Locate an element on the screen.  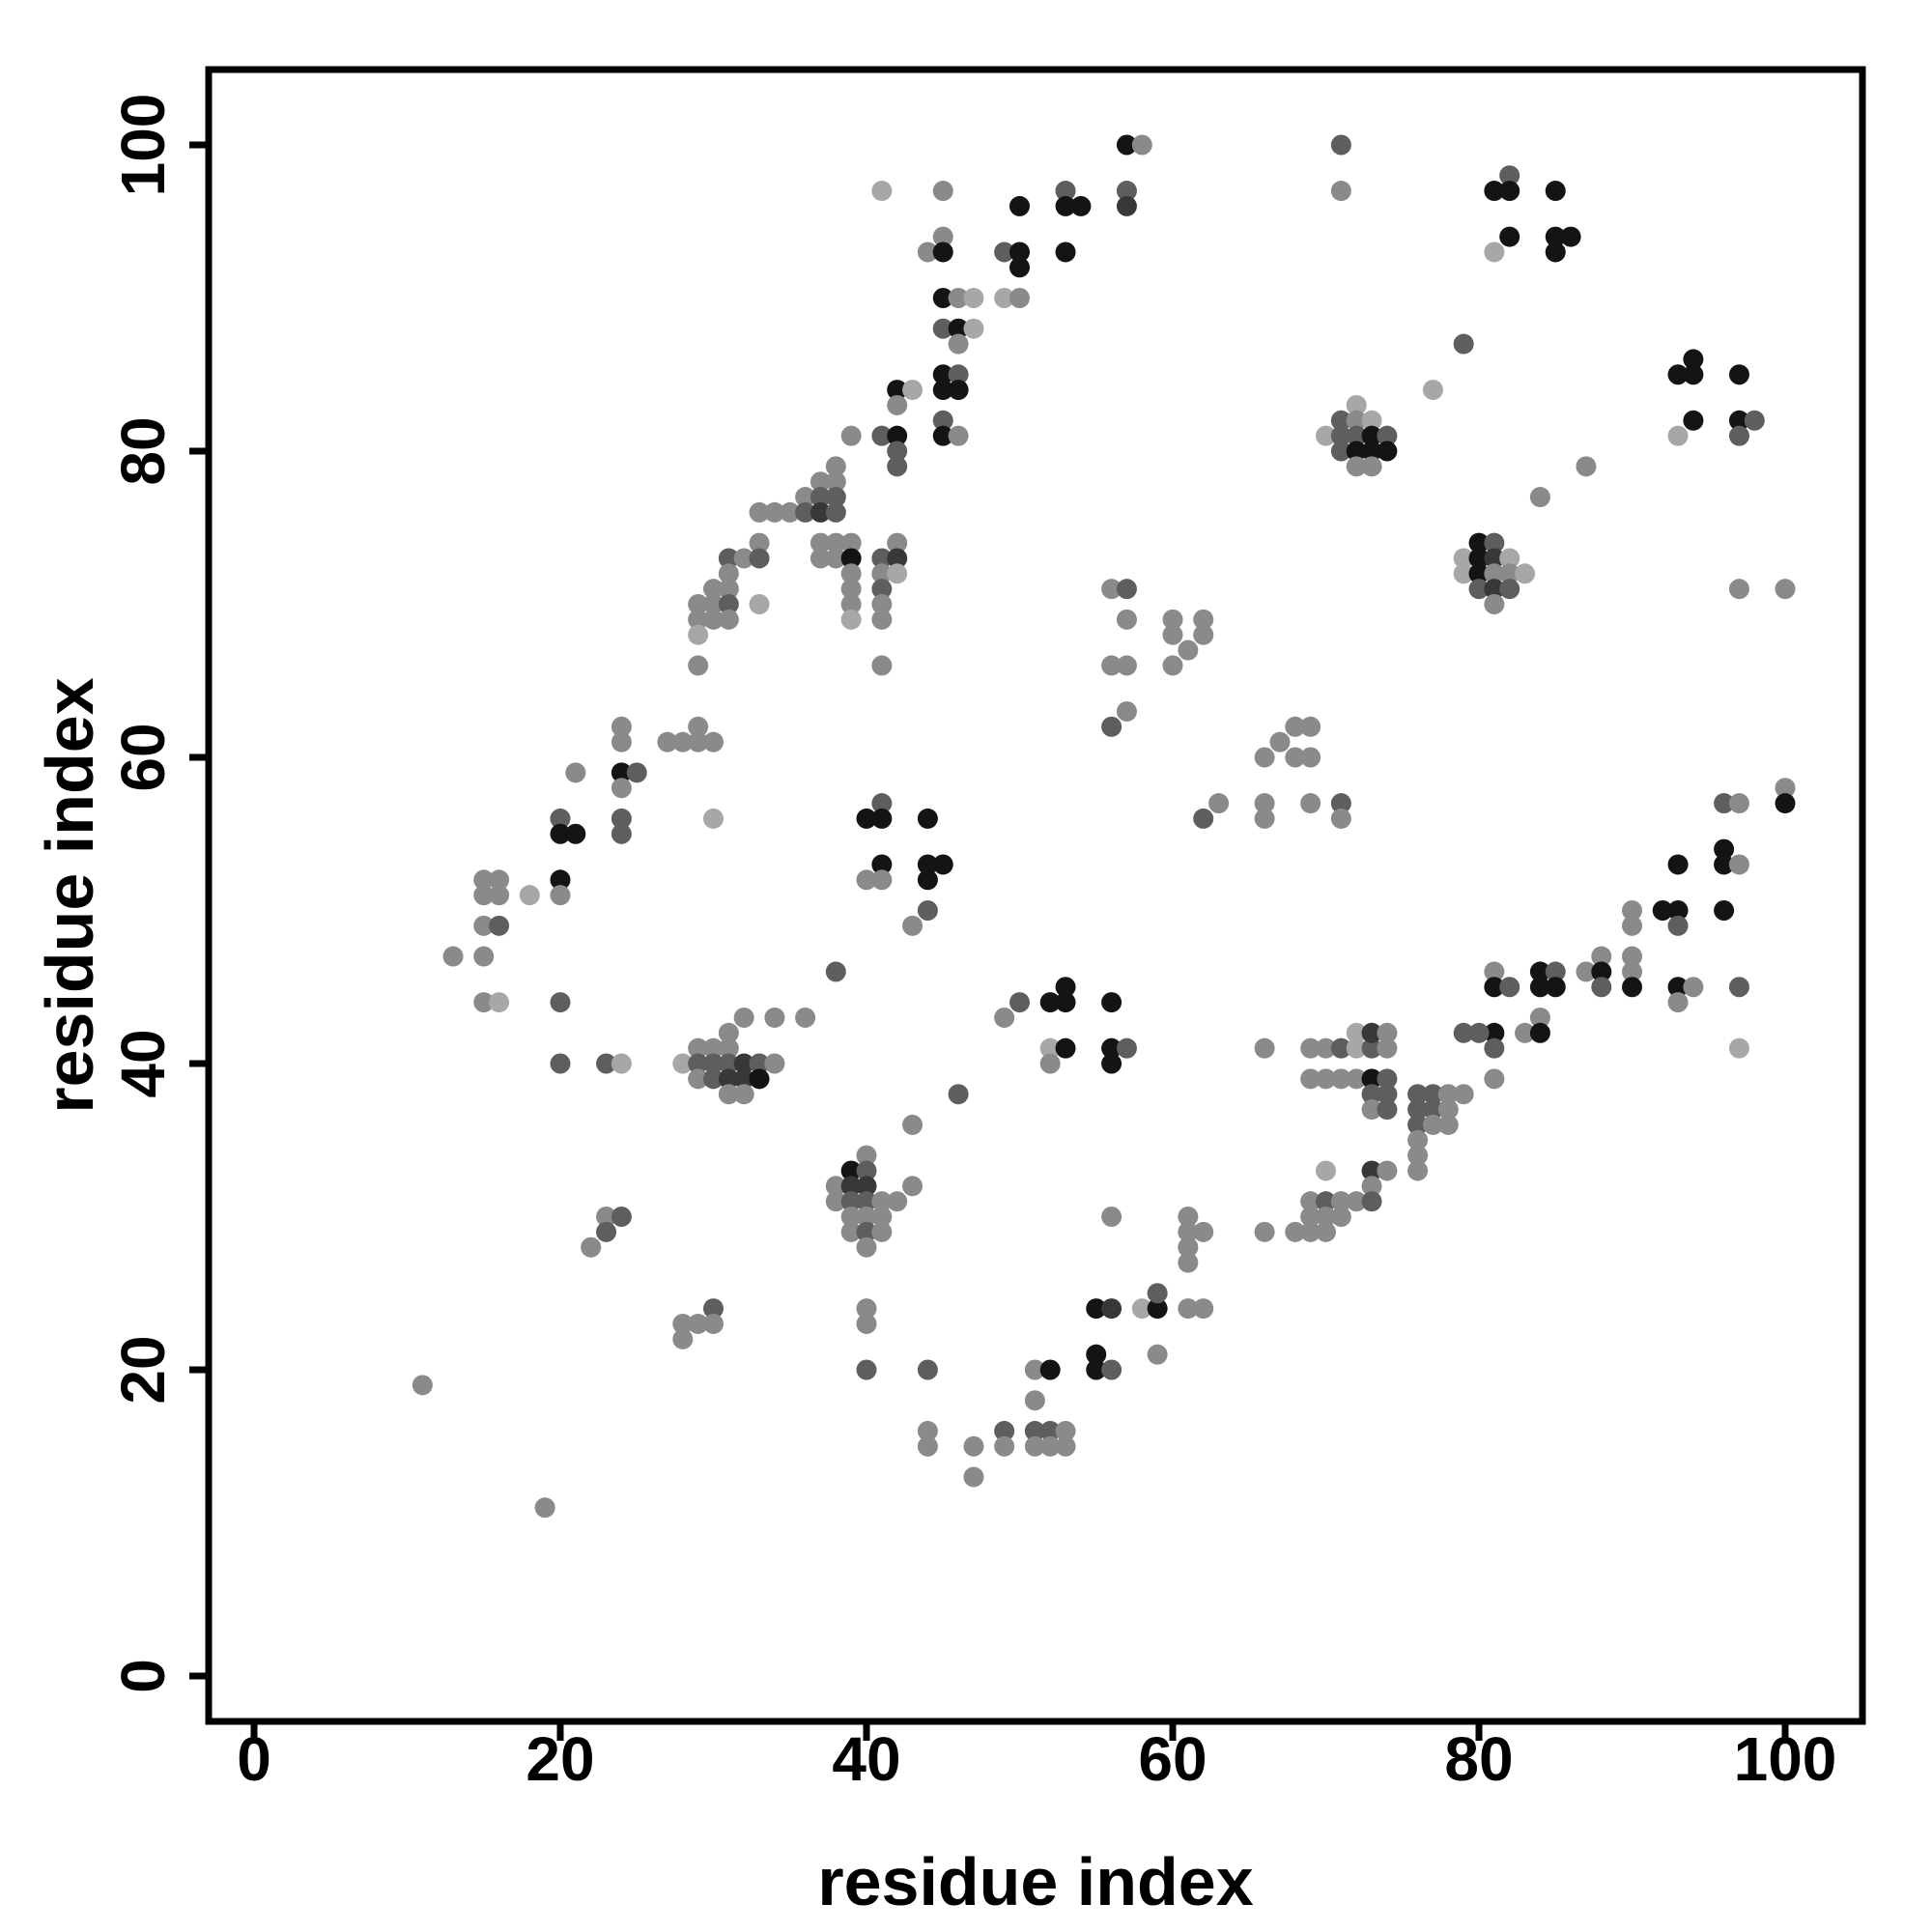
x-axis-ticks: 0 20 40 60 80 100 is located at coordinates (1036, 1757).